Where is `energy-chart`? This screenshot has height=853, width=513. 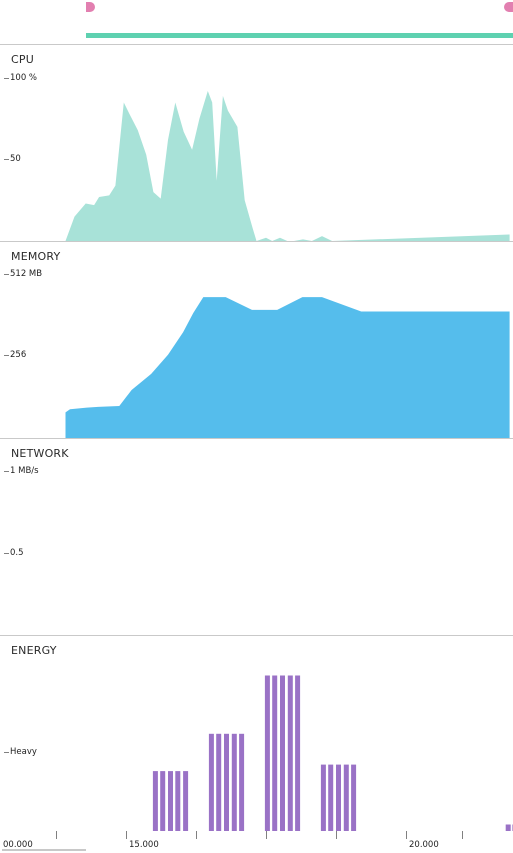 energy-chart is located at coordinates (332, 753).